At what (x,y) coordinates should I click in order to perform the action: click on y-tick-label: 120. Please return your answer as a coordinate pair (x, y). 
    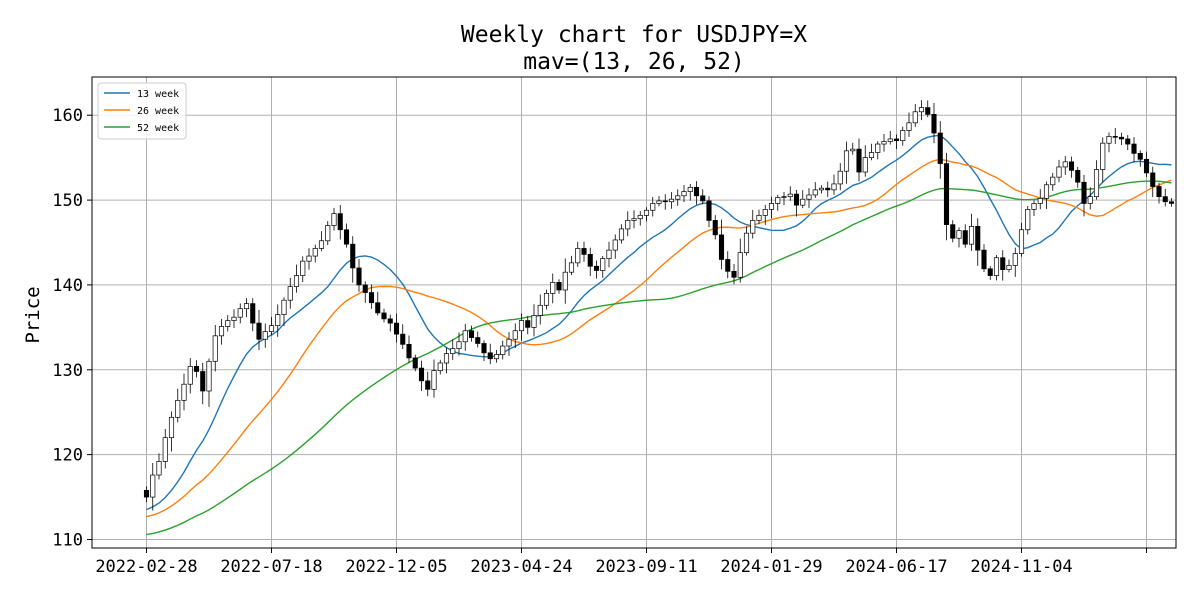
    Looking at the image, I should click on (67, 456).